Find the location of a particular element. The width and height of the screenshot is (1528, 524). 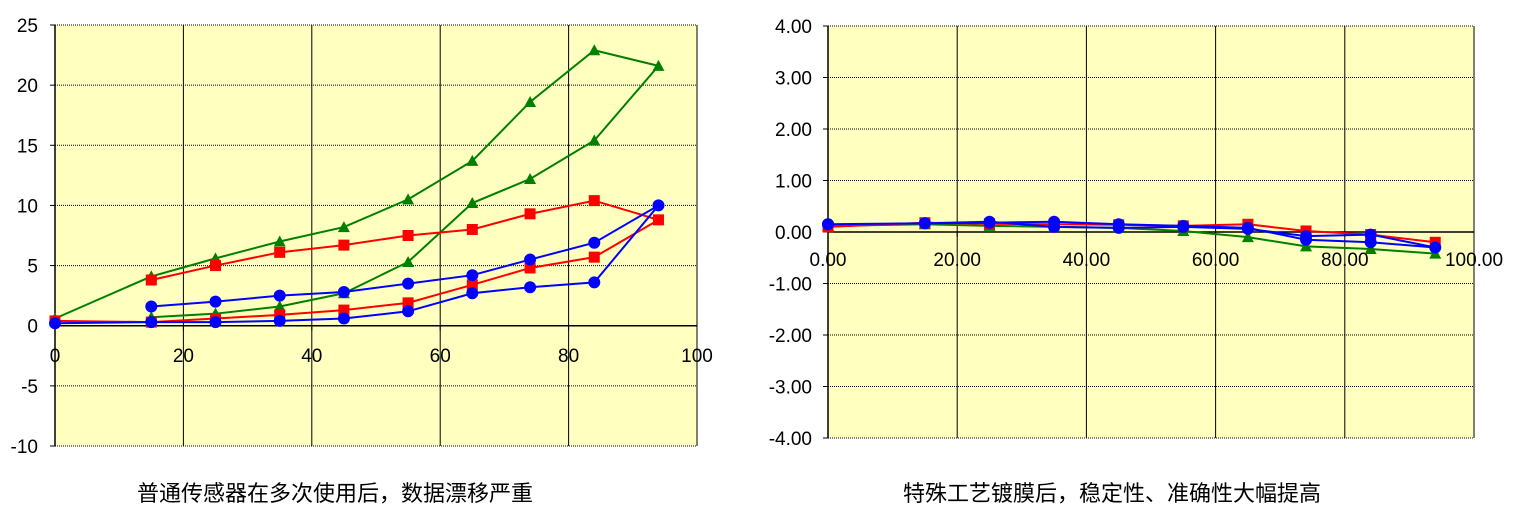

x-tick-label: 80.00 is located at coordinates (1345, 260).